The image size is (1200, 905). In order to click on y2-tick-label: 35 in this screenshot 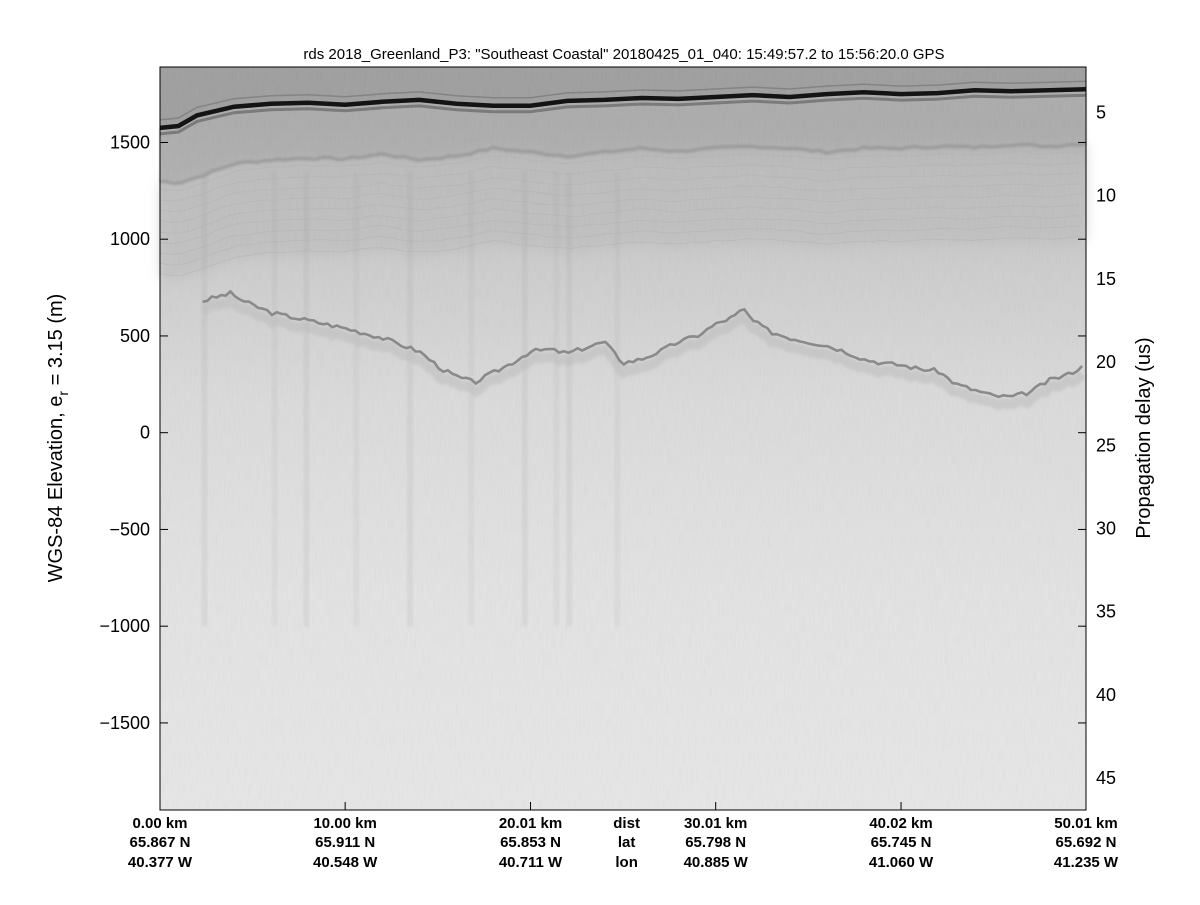, I will do `click(1106, 612)`.